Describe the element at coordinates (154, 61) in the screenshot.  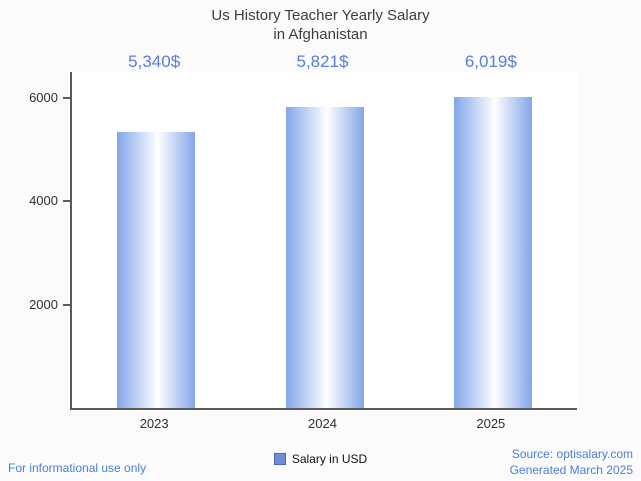
I see `bar-value-label: 5,340$` at that location.